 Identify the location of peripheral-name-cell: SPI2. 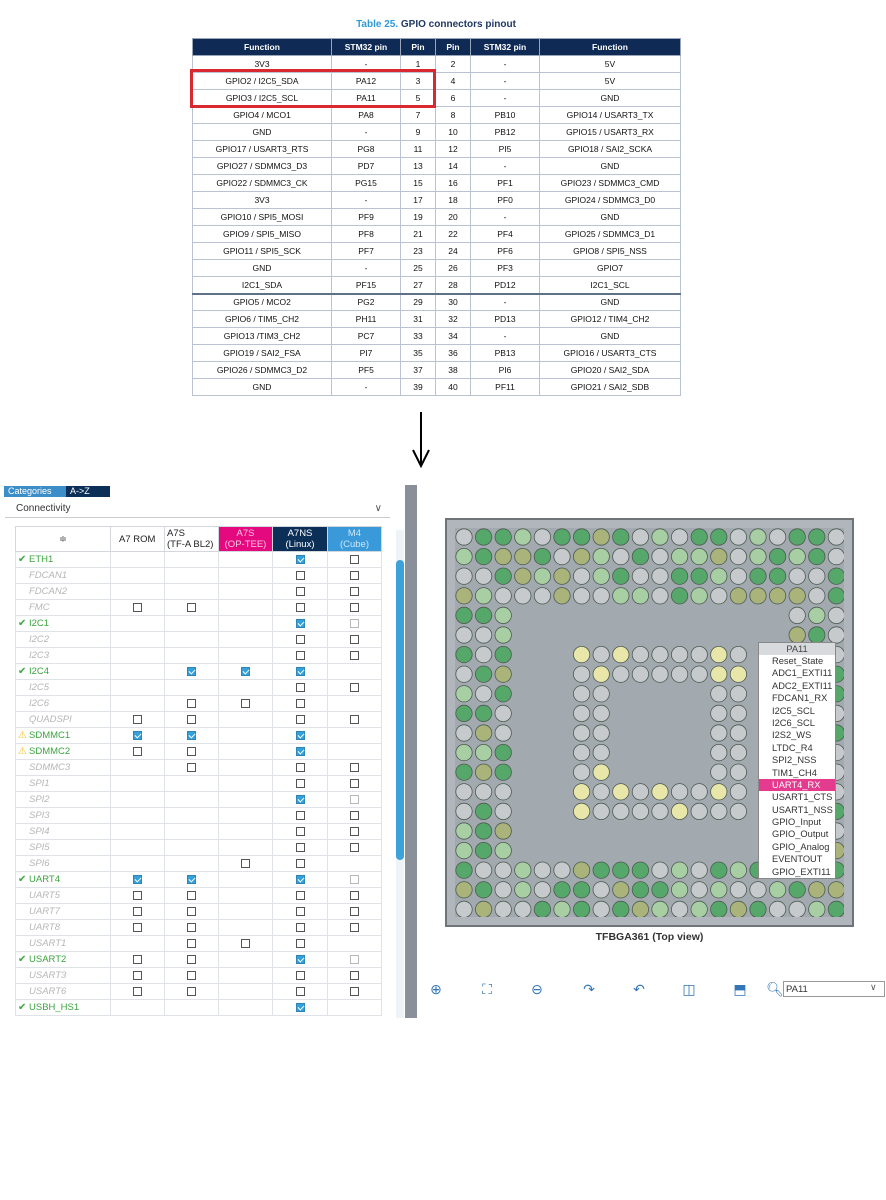
(63, 799).